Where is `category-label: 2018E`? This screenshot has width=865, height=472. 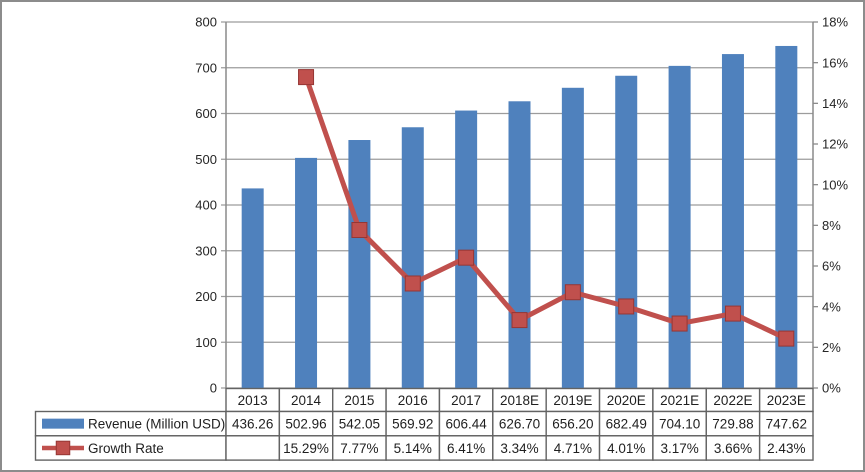
category-label: 2018E is located at coordinates (519, 400).